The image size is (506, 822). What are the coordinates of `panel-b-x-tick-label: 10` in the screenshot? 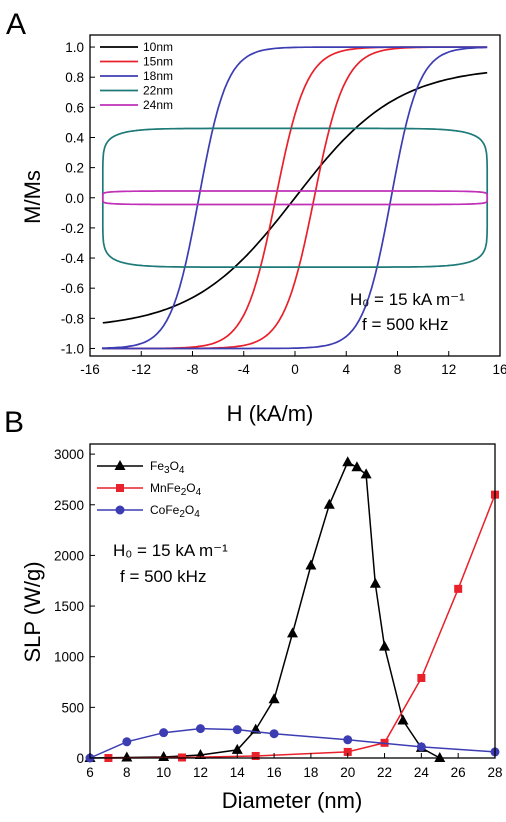 It's located at (163, 772).